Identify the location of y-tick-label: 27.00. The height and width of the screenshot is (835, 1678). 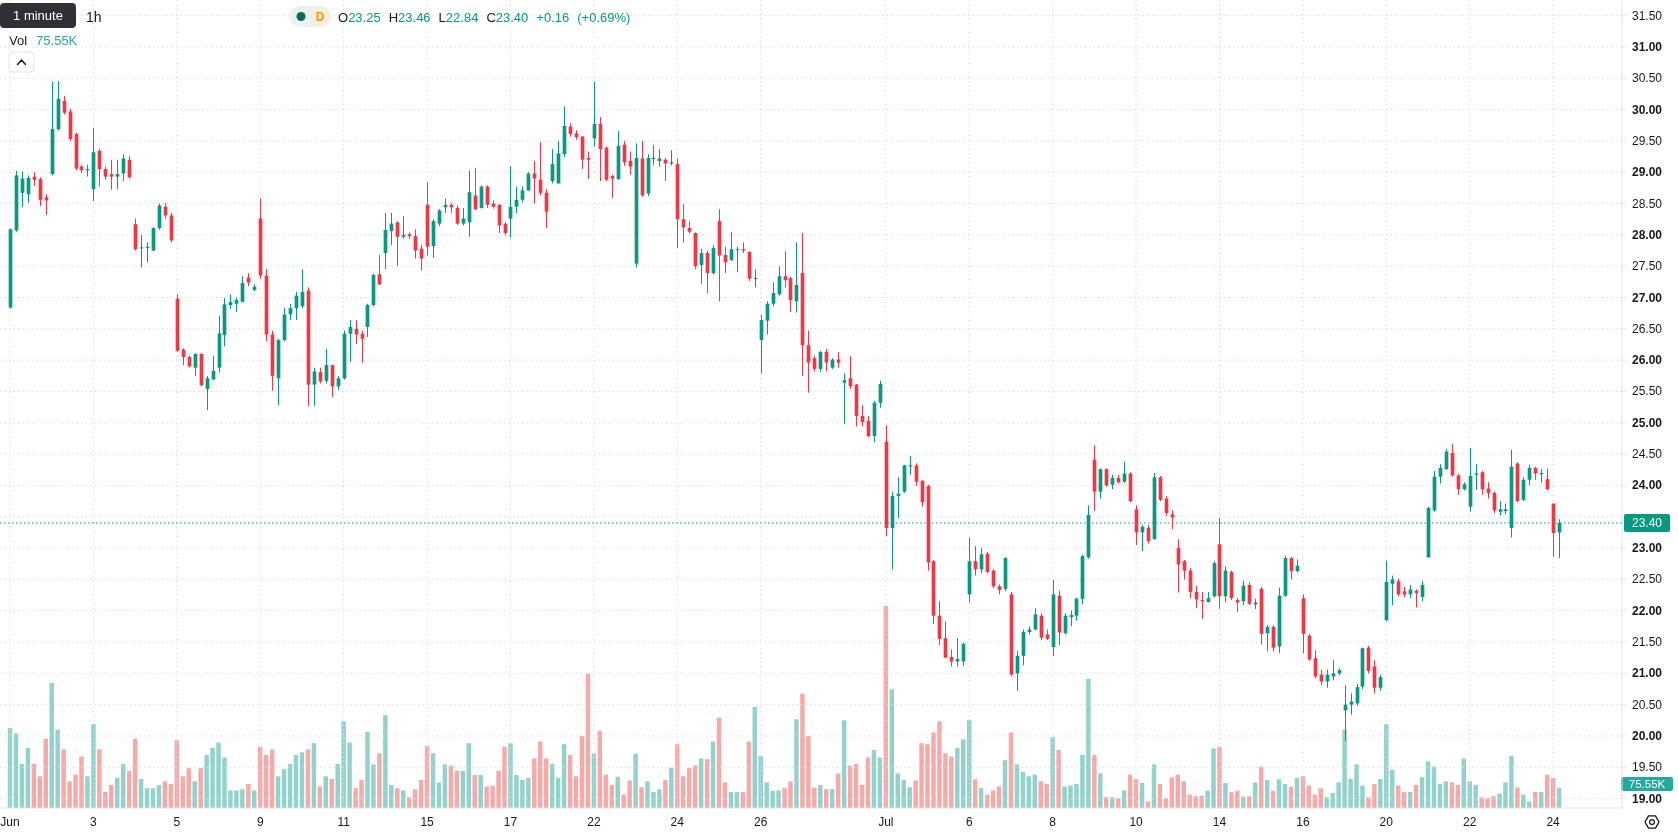
(1647, 297).